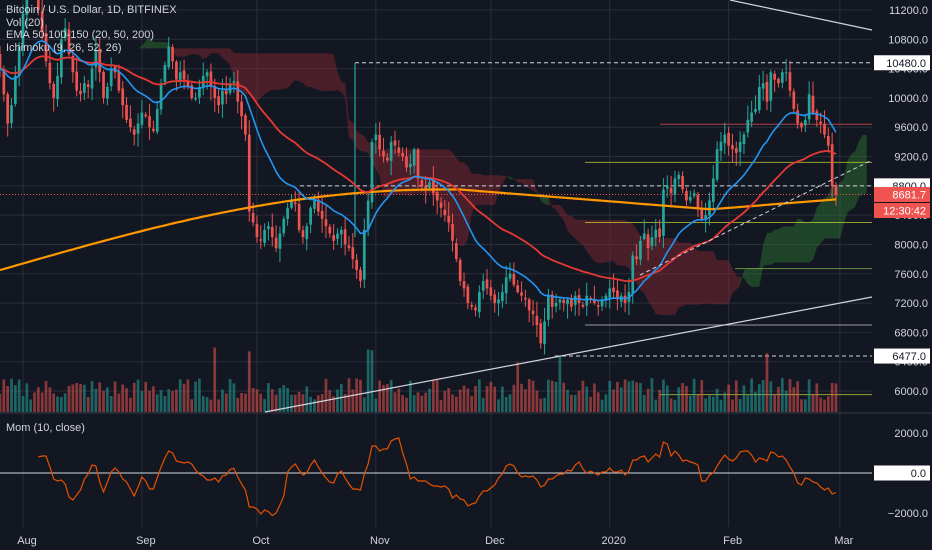 This screenshot has height=550, width=932. I want to click on momentum-line, so click(437, 477).